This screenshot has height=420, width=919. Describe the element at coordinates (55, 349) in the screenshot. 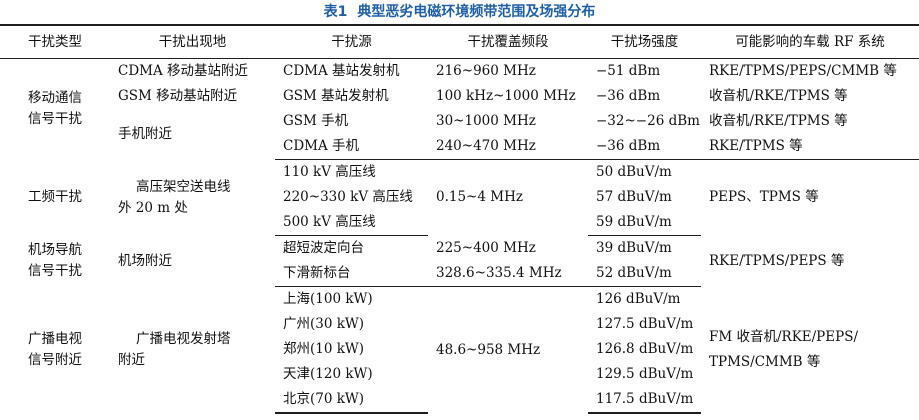

I see `type-cell: 广播电视 信号附近` at that location.